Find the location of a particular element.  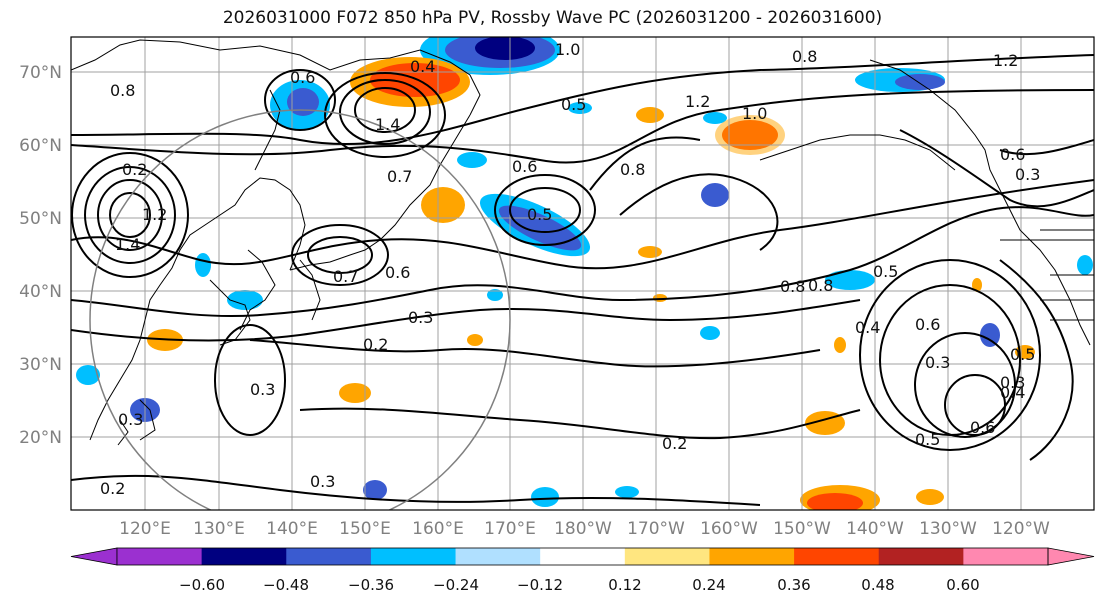

lat-label: 30°N is located at coordinates (40, 365).